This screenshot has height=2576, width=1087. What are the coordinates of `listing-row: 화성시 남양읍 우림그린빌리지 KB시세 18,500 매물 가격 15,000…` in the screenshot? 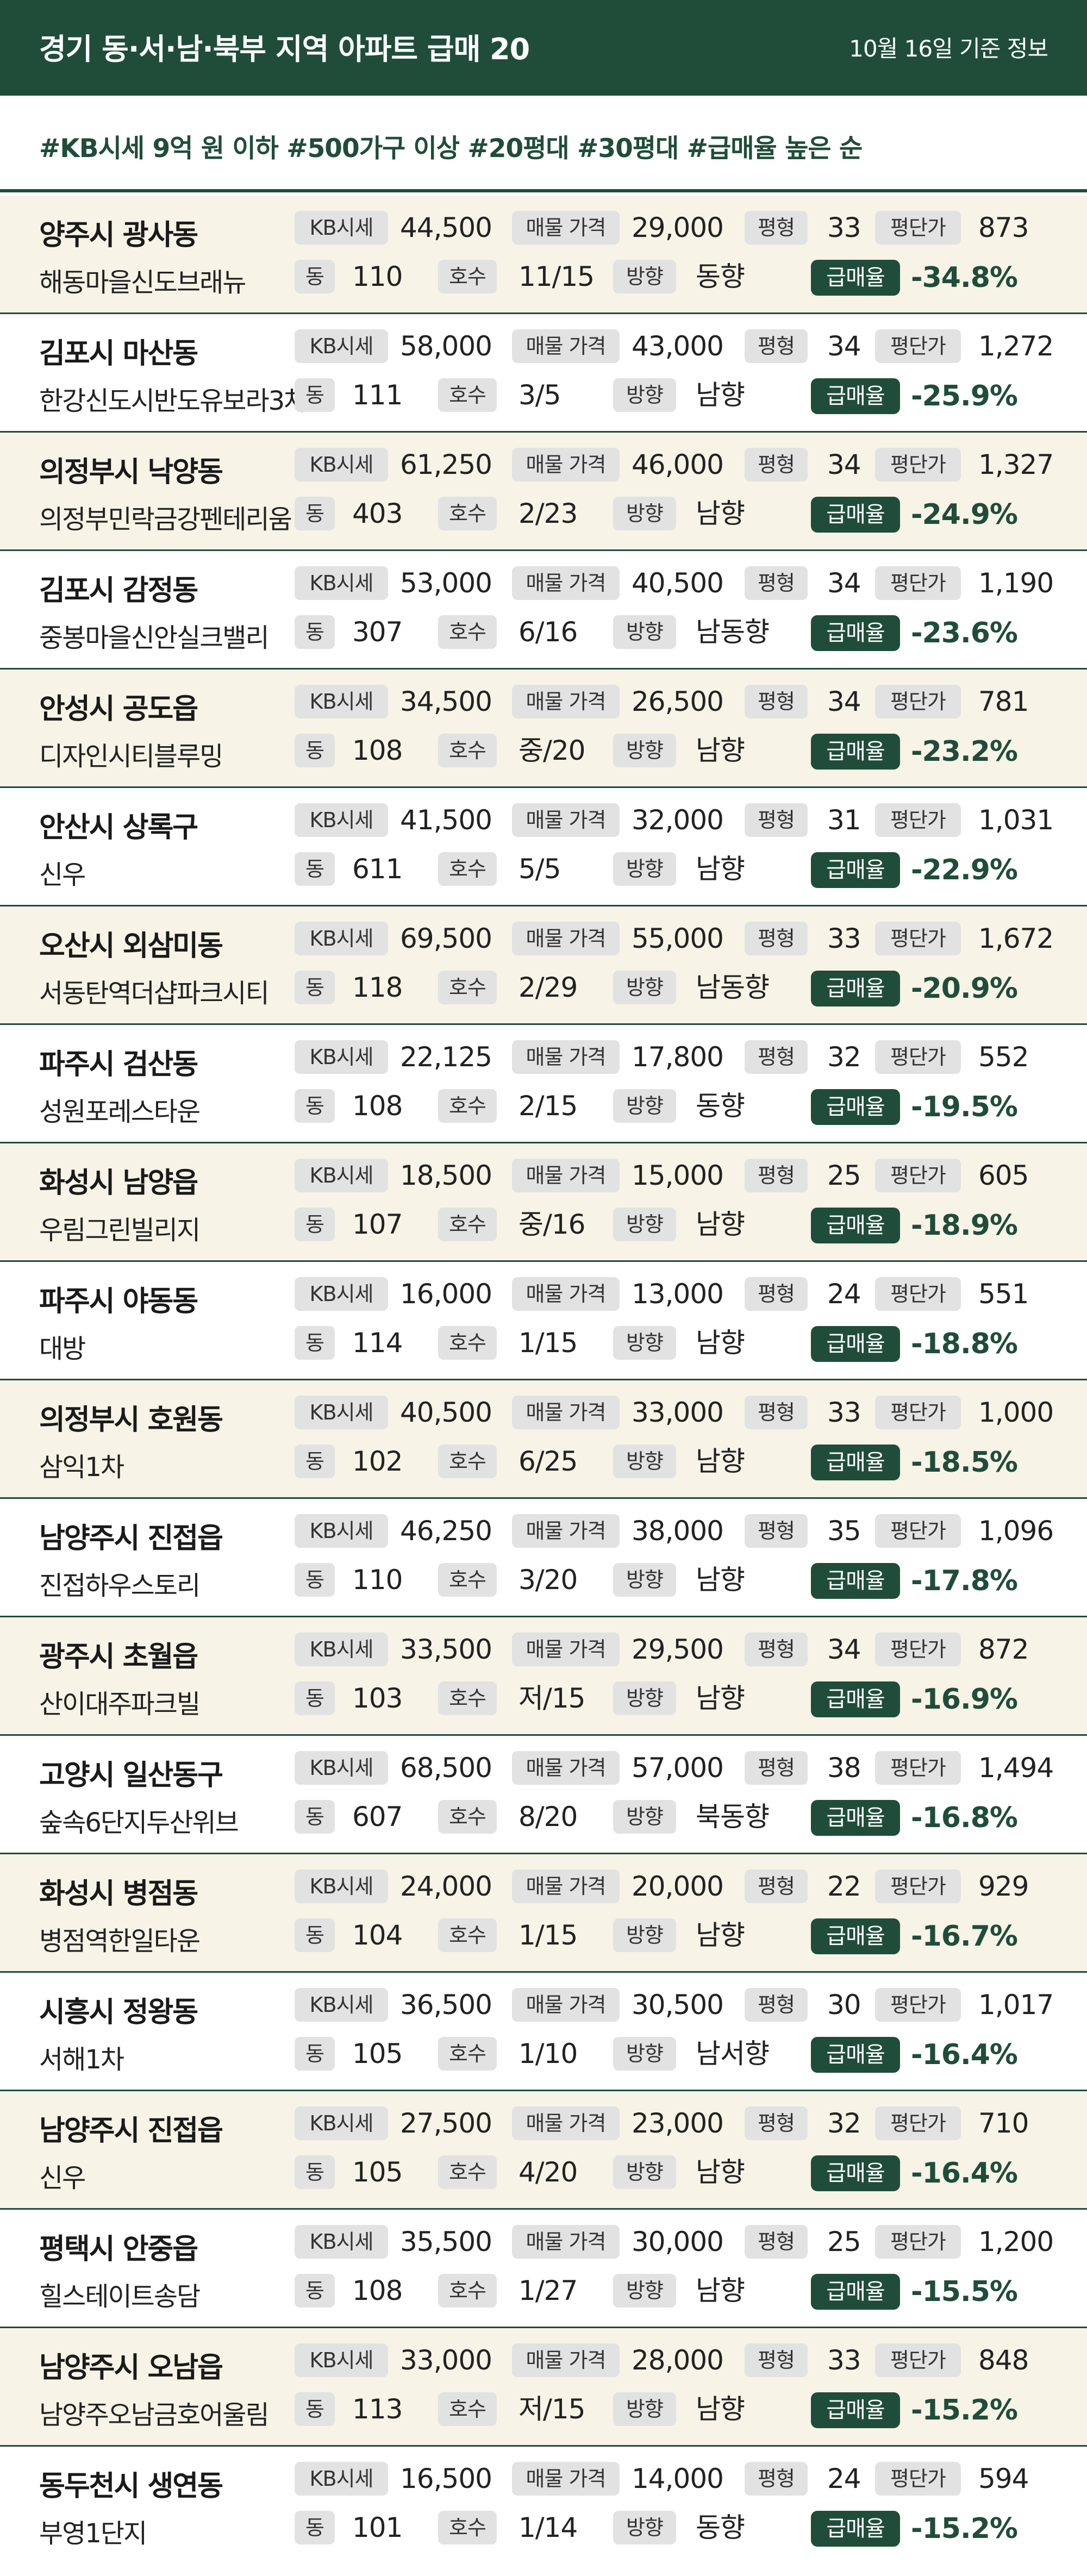 It's located at (543, 1202).